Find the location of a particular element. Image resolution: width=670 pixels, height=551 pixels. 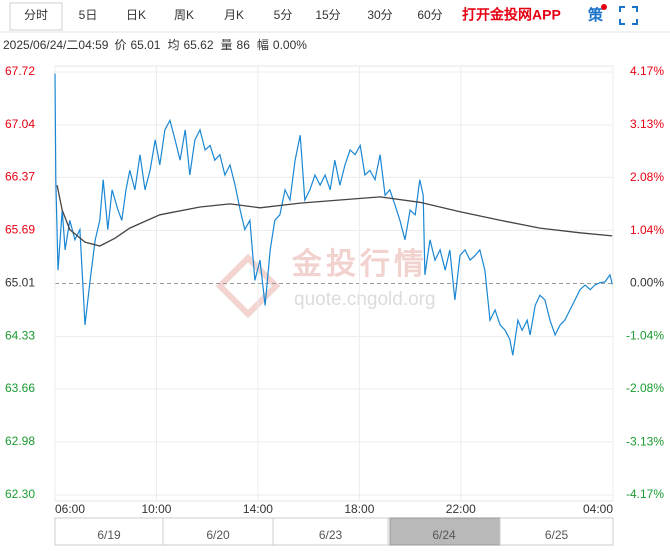

notice-dot is located at coordinates (604, 7).